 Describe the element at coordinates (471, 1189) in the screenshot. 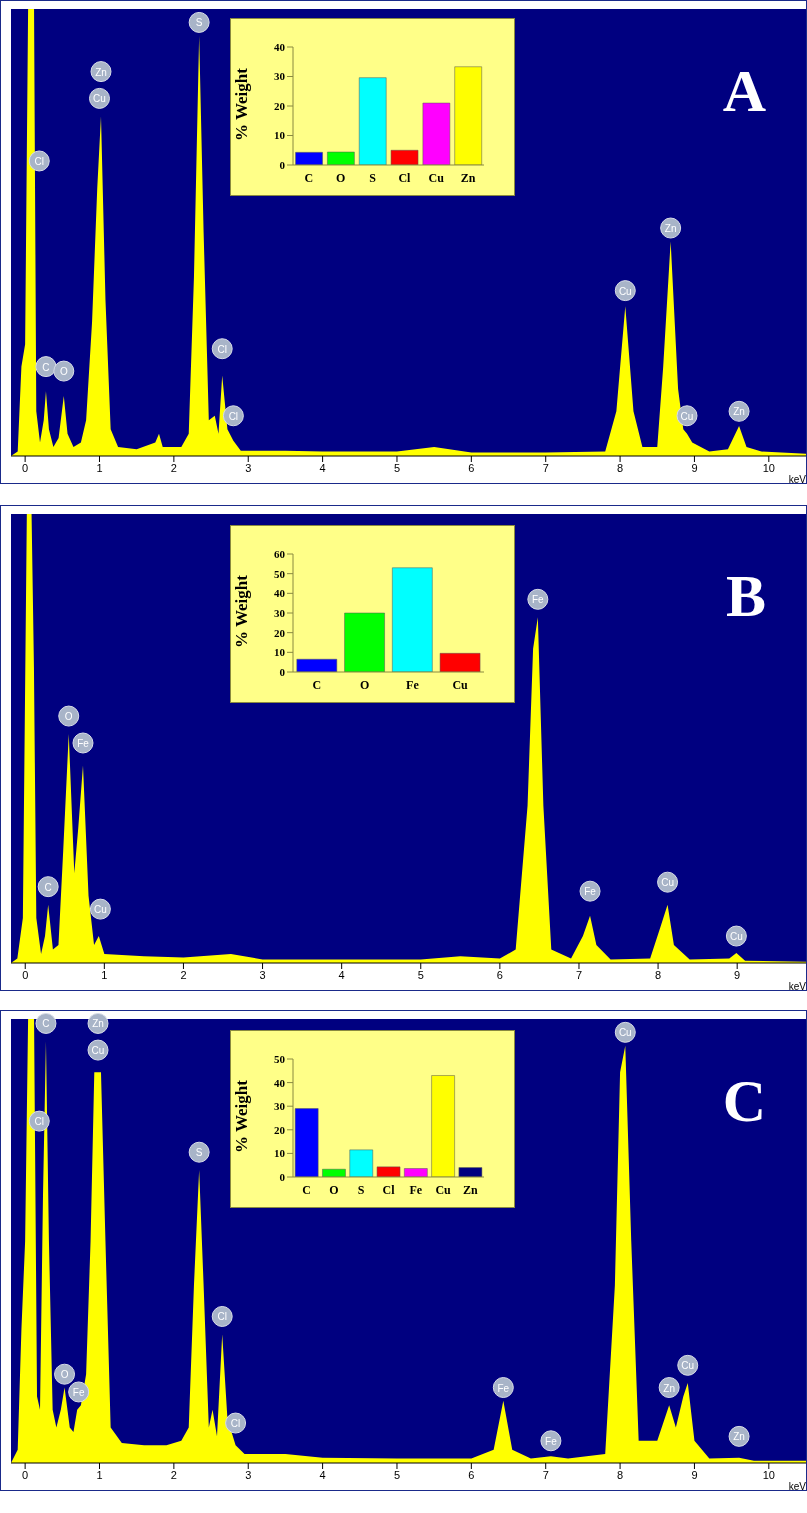

I see `x-tick-label: Zn` at that location.